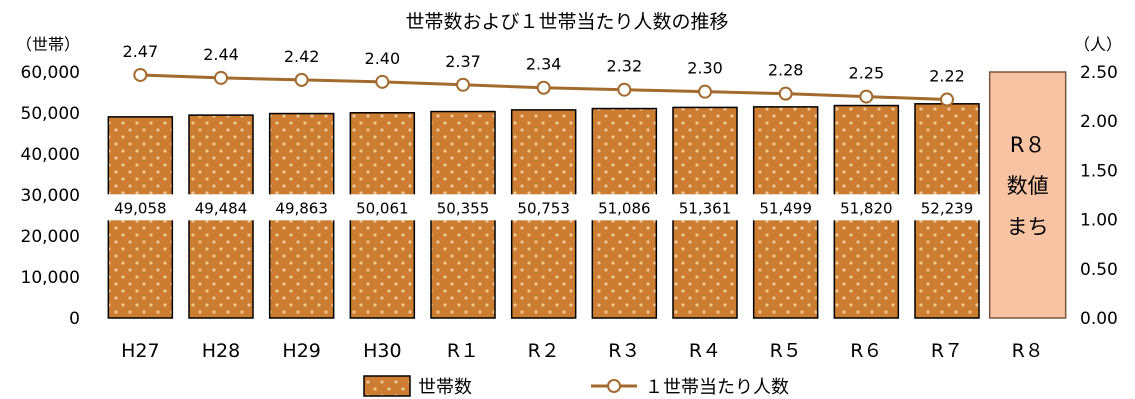 The height and width of the screenshot is (399, 1135). I want to click on line-value-label: 2.34, so click(544, 64).